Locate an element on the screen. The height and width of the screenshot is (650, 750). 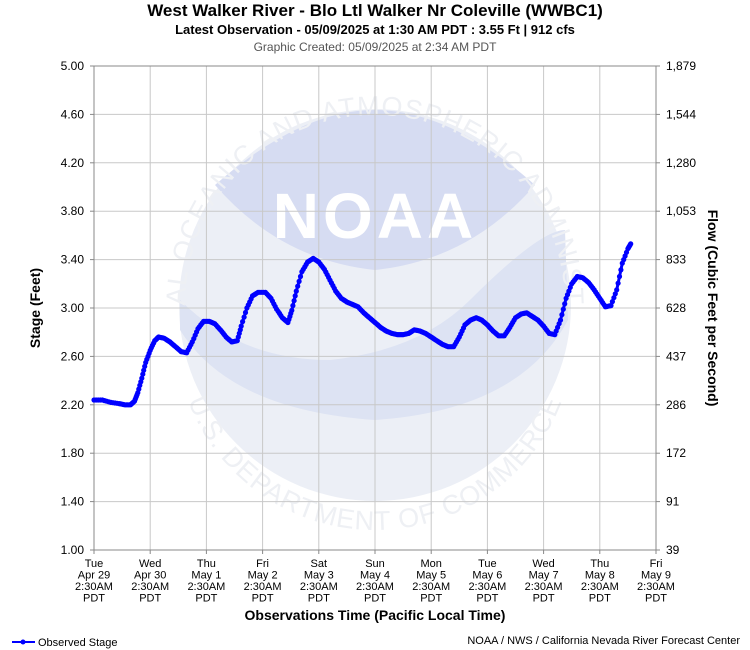
y2-axis-ticks: 1,879 1,544 1,280 1,053 833 628 437 286 172 91 39 is located at coordinates (681, 308).